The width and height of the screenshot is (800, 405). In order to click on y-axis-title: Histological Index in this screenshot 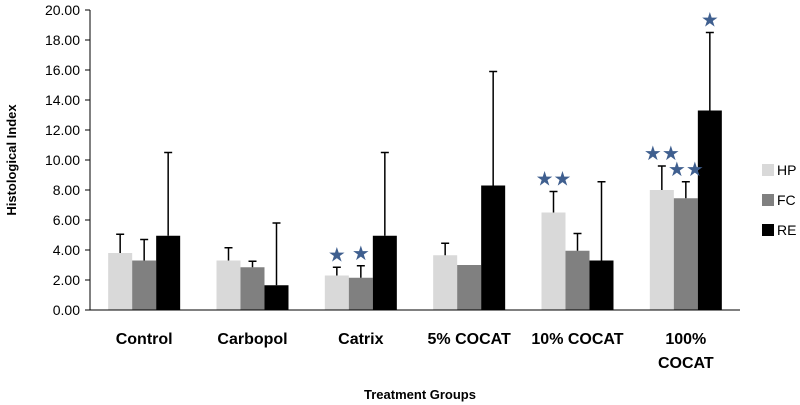, I will do `click(11, 160)`.